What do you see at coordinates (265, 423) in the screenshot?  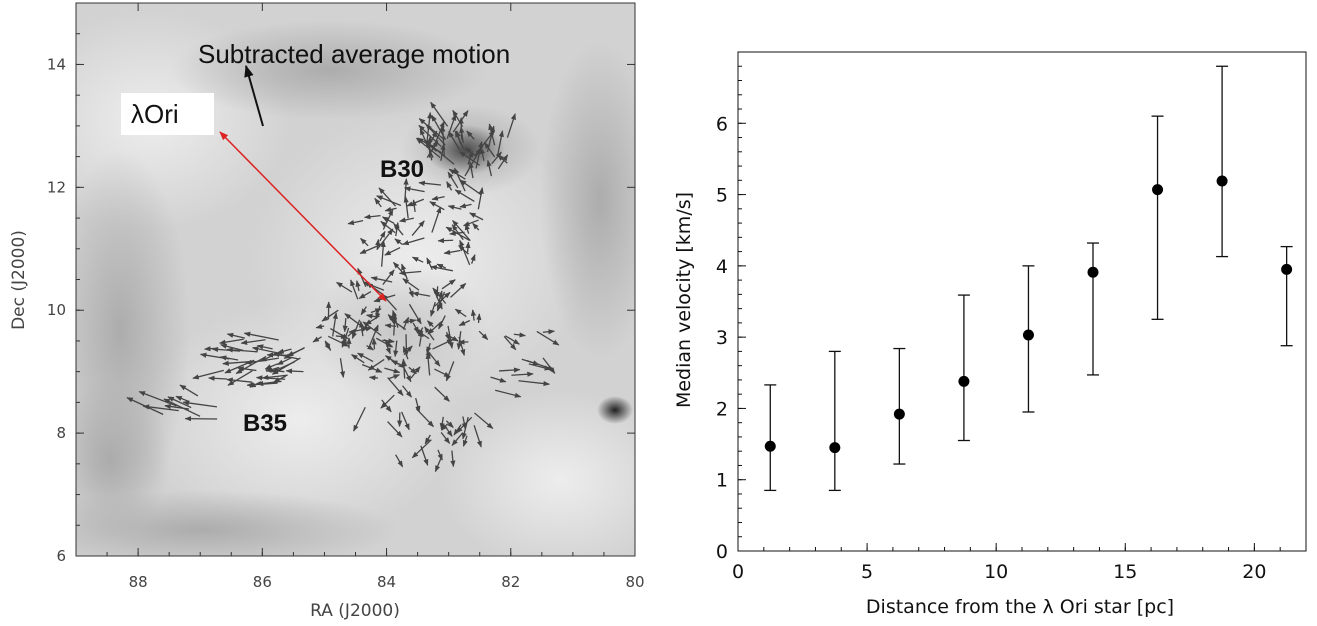 I see `region-b35-label: B35` at bounding box center [265, 423].